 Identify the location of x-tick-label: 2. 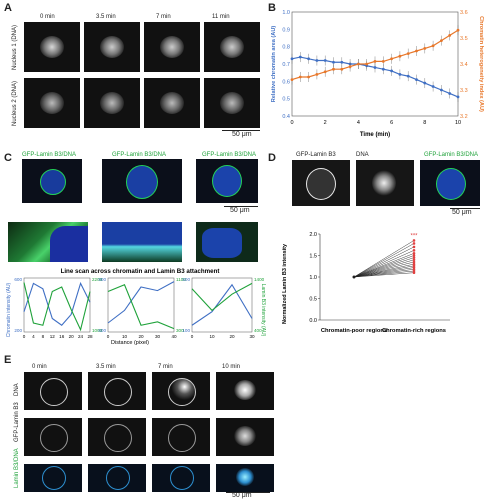
(325, 123).